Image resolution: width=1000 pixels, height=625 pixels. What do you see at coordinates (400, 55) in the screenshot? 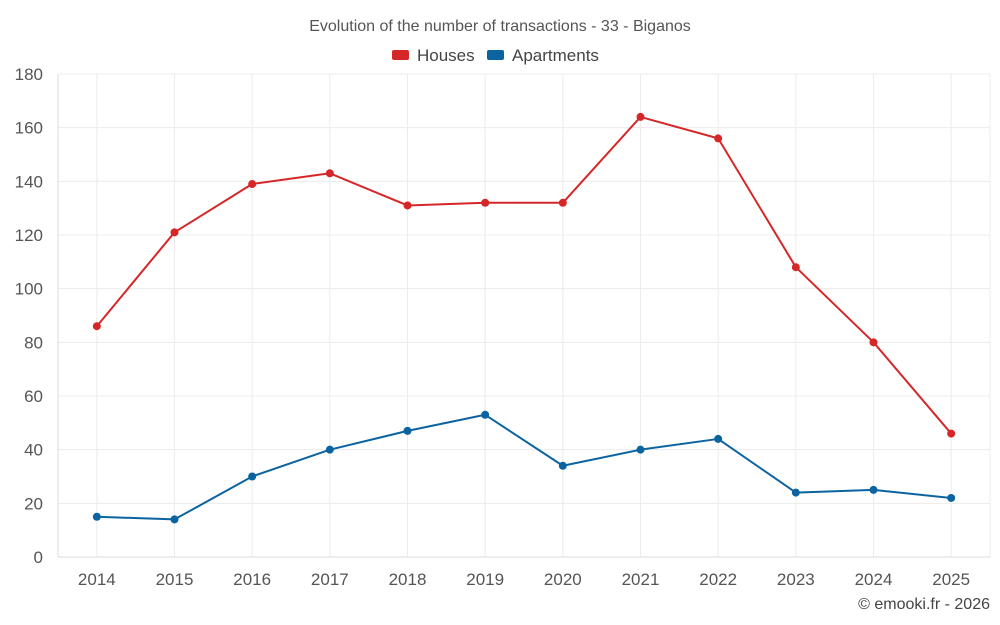
I see `legend-swatch-houses` at bounding box center [400, 55].